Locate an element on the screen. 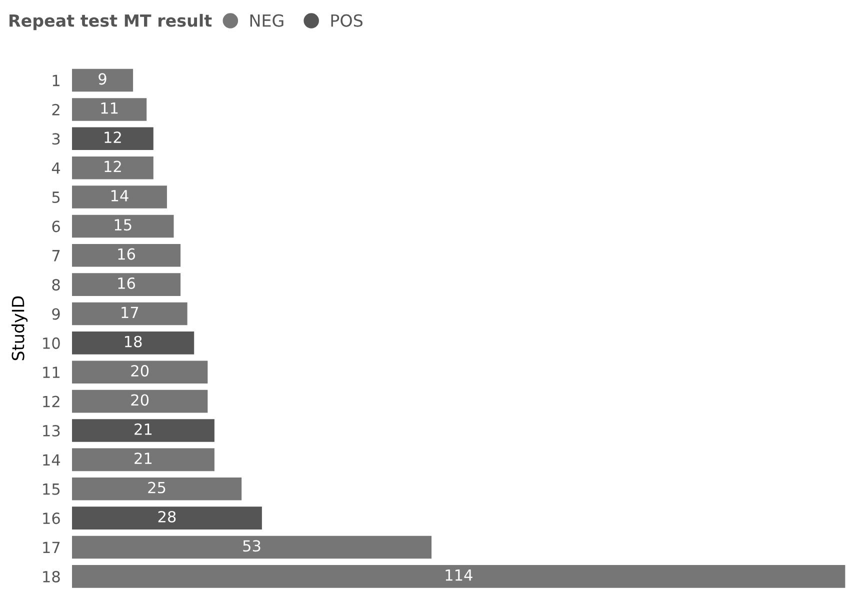 This screenshot has height=597, width=847. y-tick-label: 8 is located at coordinates (56, 285).